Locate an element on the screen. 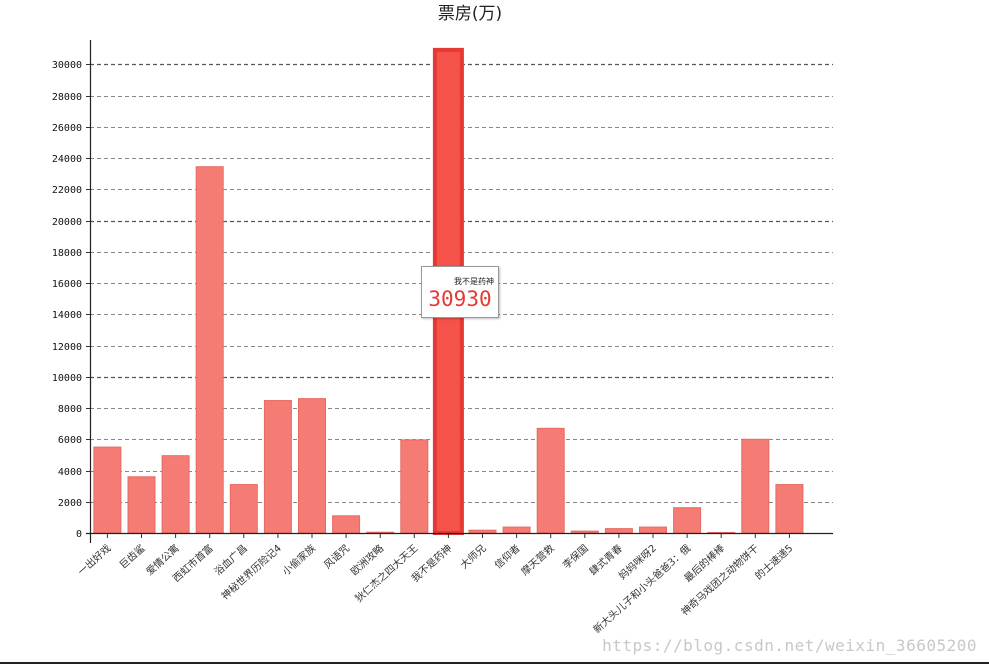  y-tick-label: 22000 is located at coordinates (67, 190).